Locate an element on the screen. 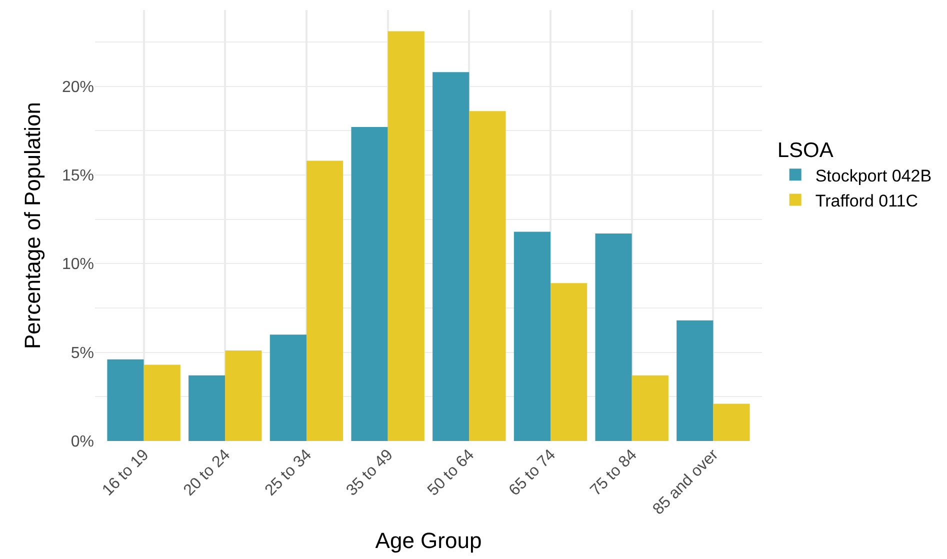 This screenshot has width=947, height=559. y-tick-label: 20% is located at coordinates (78, 87).